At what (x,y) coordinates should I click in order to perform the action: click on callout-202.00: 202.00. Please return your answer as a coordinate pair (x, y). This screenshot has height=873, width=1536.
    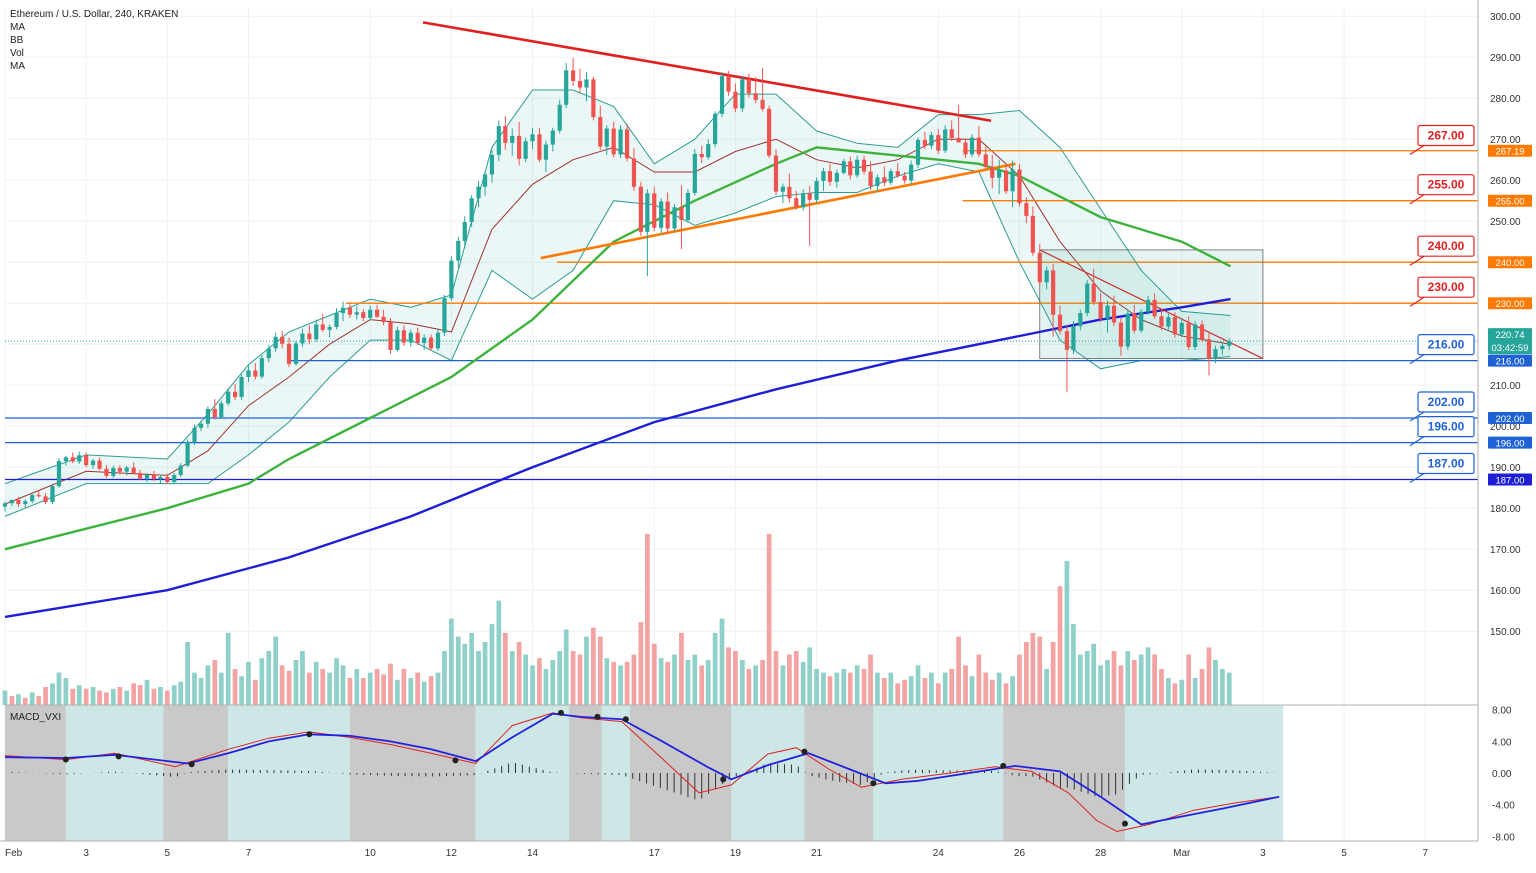
    Looking at the image, I should click on (1442, 406).